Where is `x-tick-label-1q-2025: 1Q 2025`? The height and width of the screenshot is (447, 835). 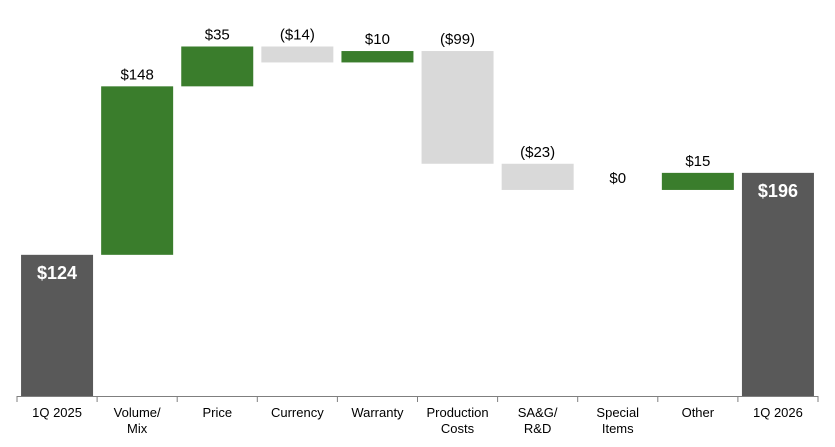 x-tick-label-1q-2025: 1Q 2025 is located at coordinates (57, 412).